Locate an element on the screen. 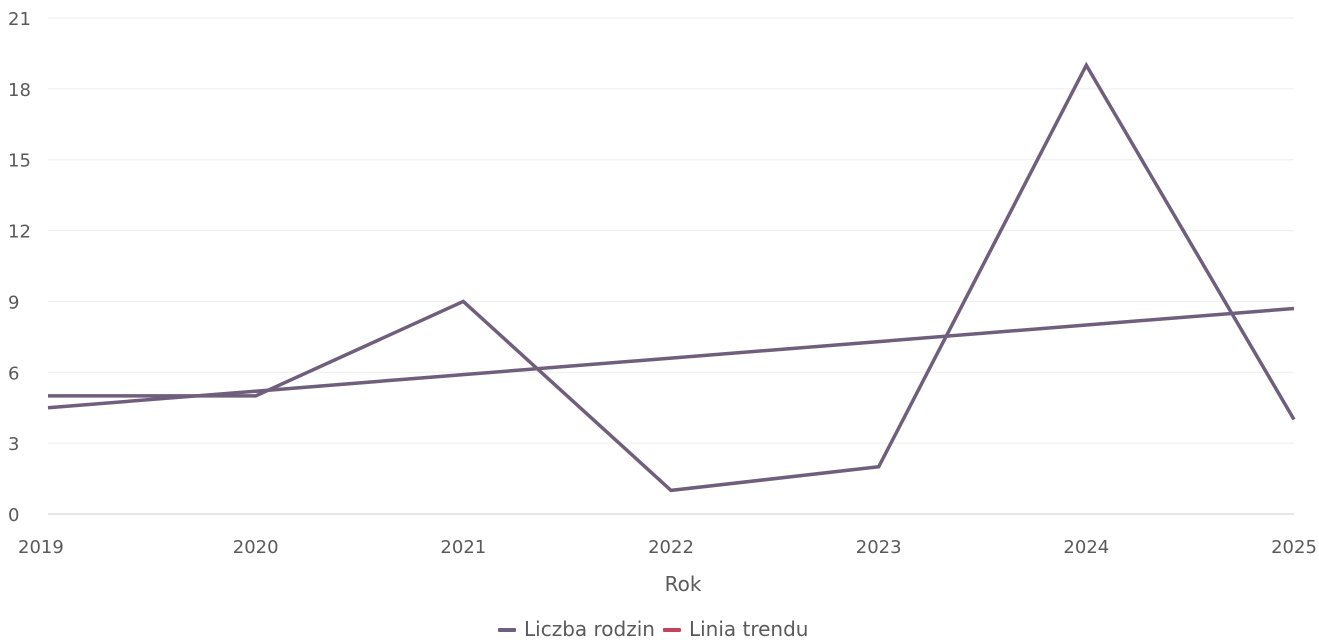 The width and height of the screenshot is (1319, 644). legend-item-linia-trendu: Linia trendu is located at coordinates (735, 629).